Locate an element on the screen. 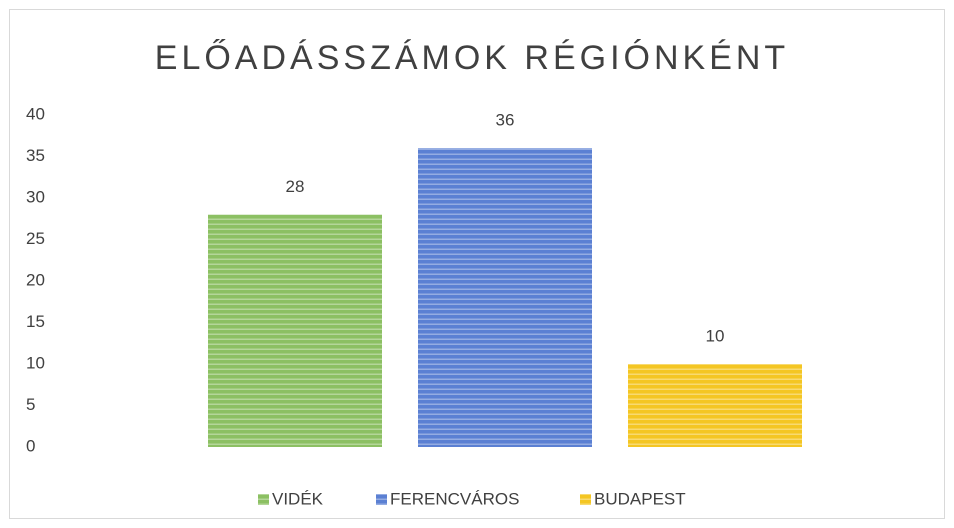 The height and width of the screenshot is (528, 954). data-label: 28 is located at coordinates (295, 186).